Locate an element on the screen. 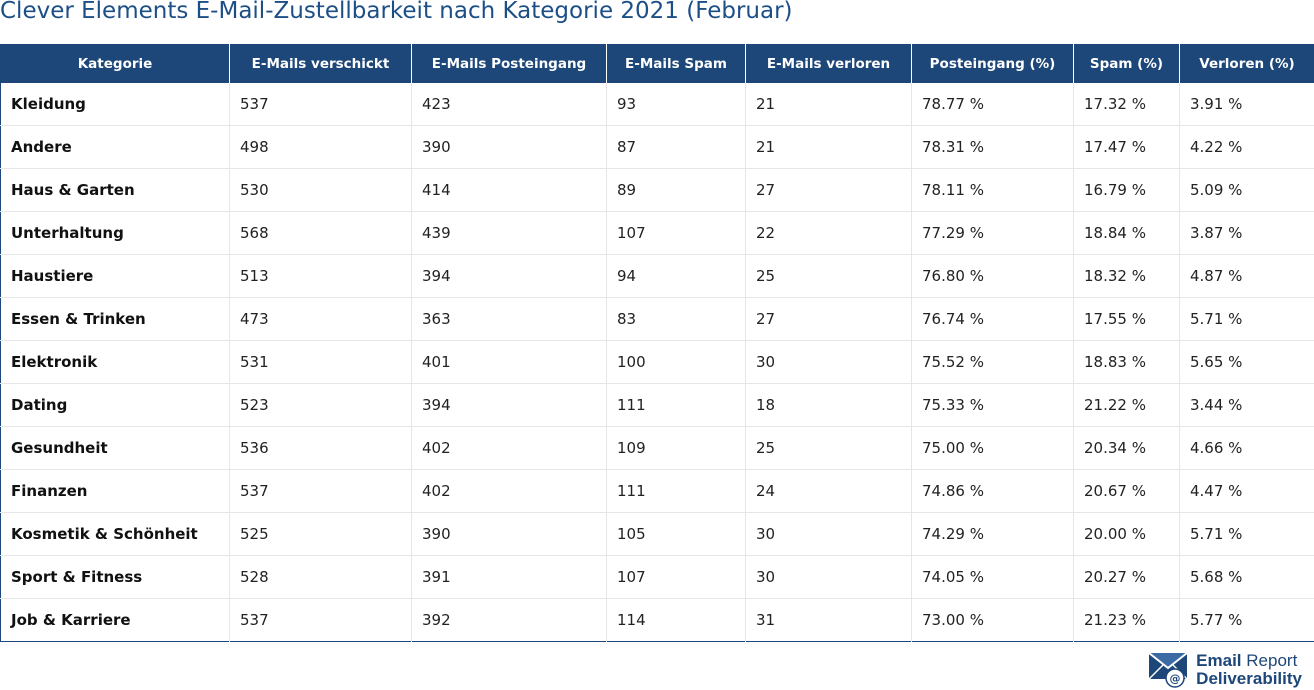  cell-category: Kosmetik & Schönheit is located at coordinates (115, 534).